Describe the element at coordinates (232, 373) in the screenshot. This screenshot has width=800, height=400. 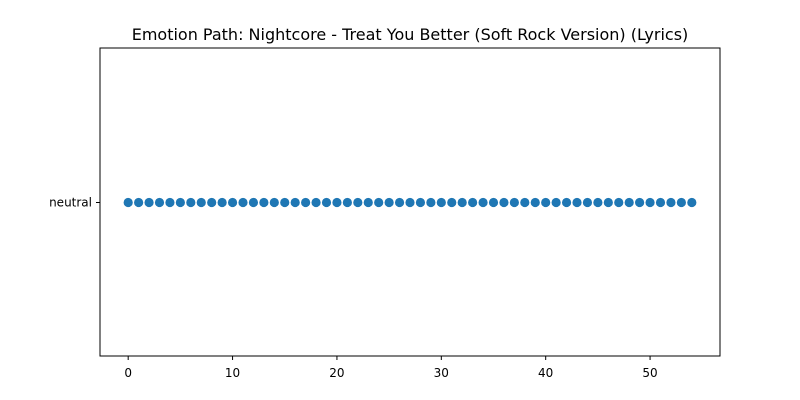
I see `x-tick-label: 10` at that location.